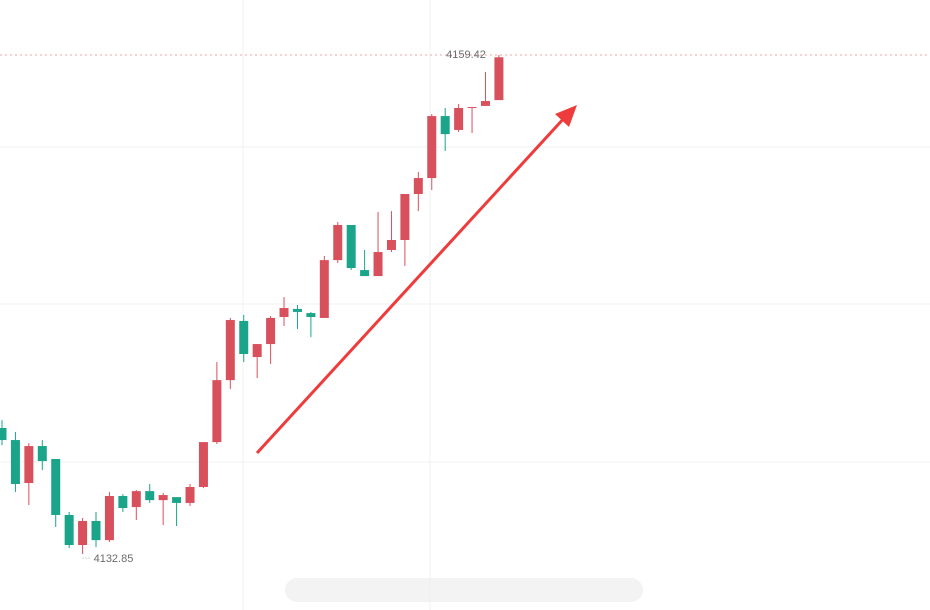 This screenshot has width=930, height=610. What do you see at coordinates (114, 559) in the screenshot?
I see `low-price-label: 4132.85` at bounding box center [114, 559].